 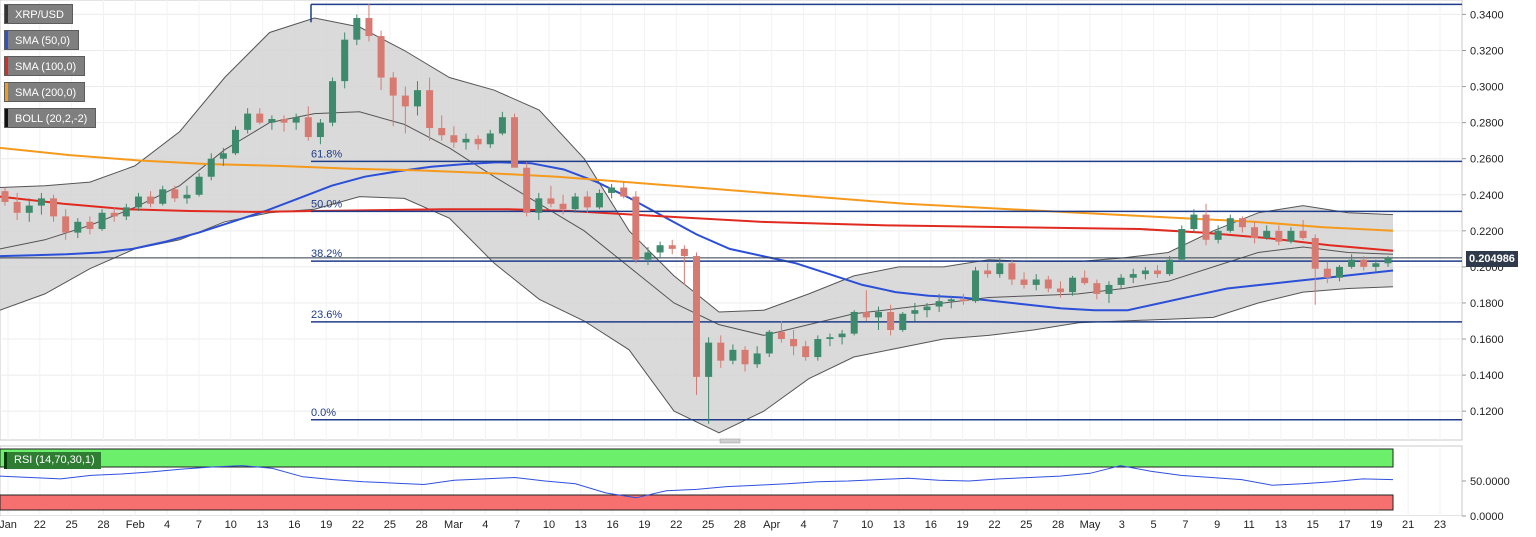 What do you see at coordinates (1487, 304) in the screenshot?
I see `y-tick-label: 0.1800` at bounding box center [1487, 304].